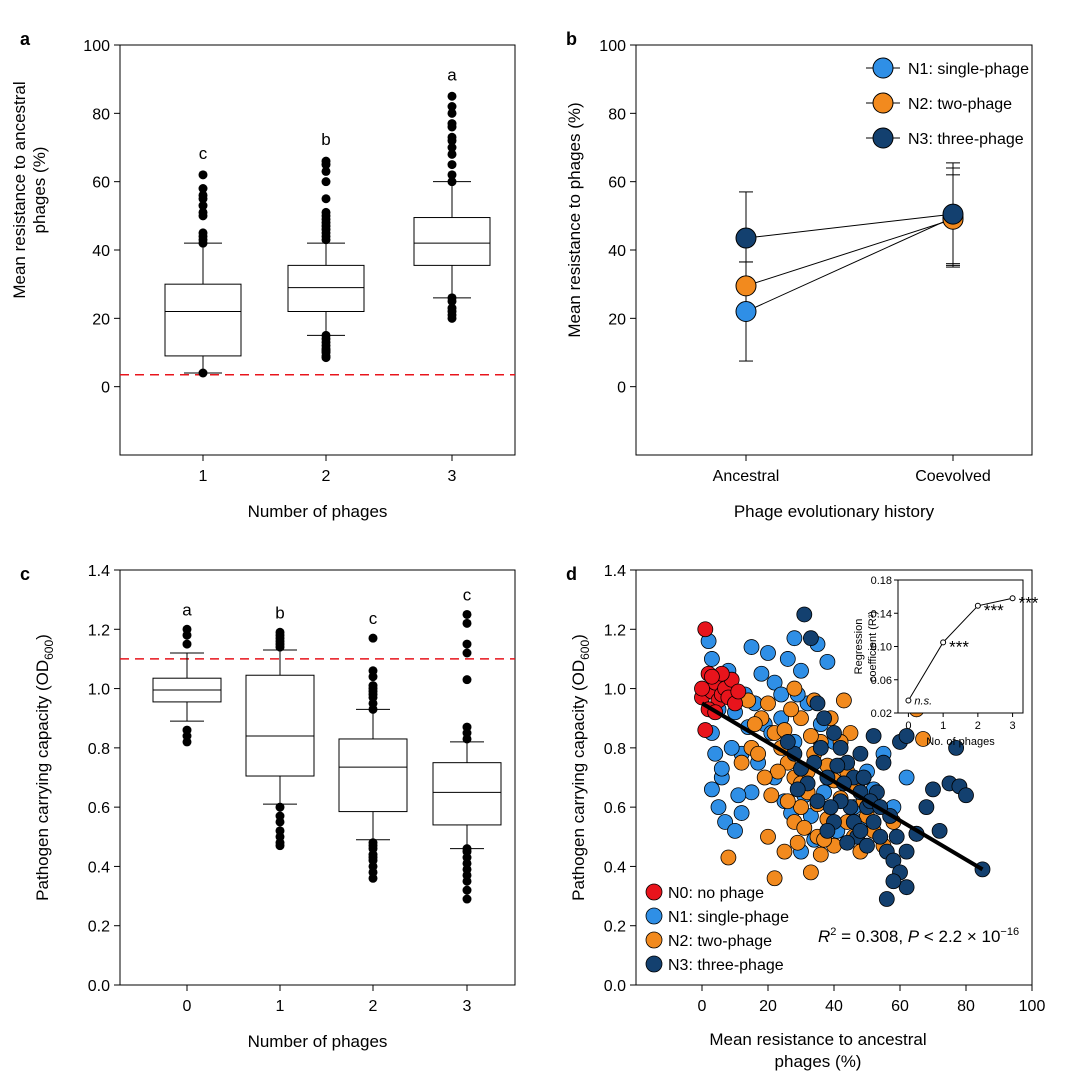  I want to click on panel-c-xtick-label-0: 0, so click(187, 1006).